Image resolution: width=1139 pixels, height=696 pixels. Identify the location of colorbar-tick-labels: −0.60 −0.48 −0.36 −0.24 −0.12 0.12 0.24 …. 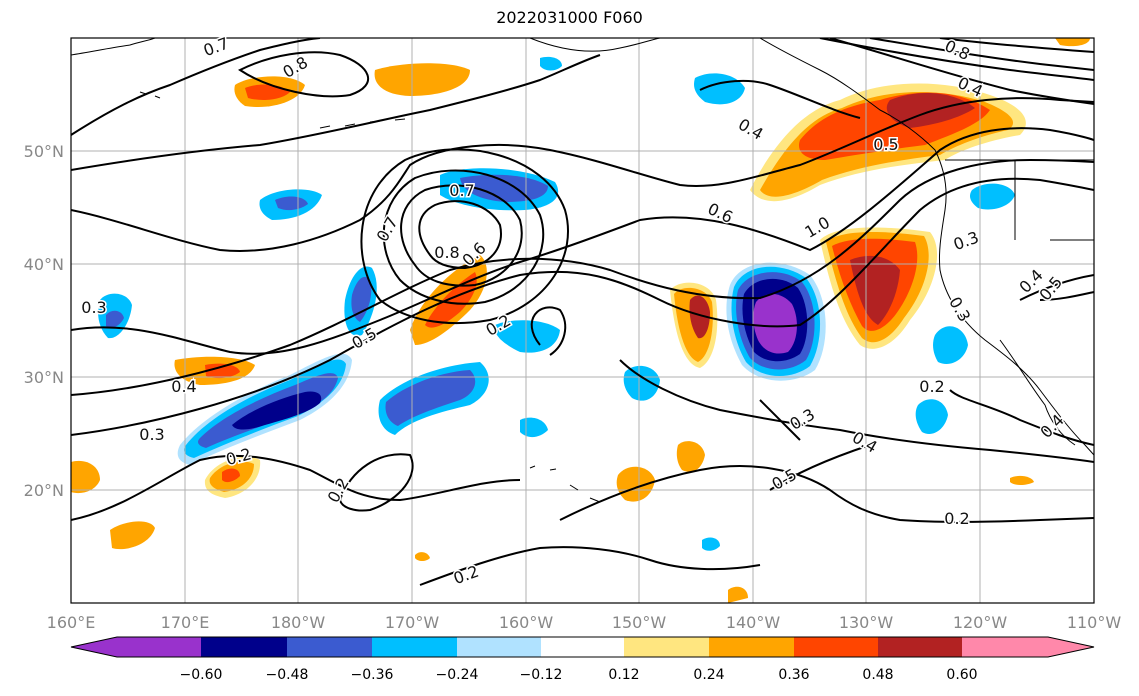
(579, 675).